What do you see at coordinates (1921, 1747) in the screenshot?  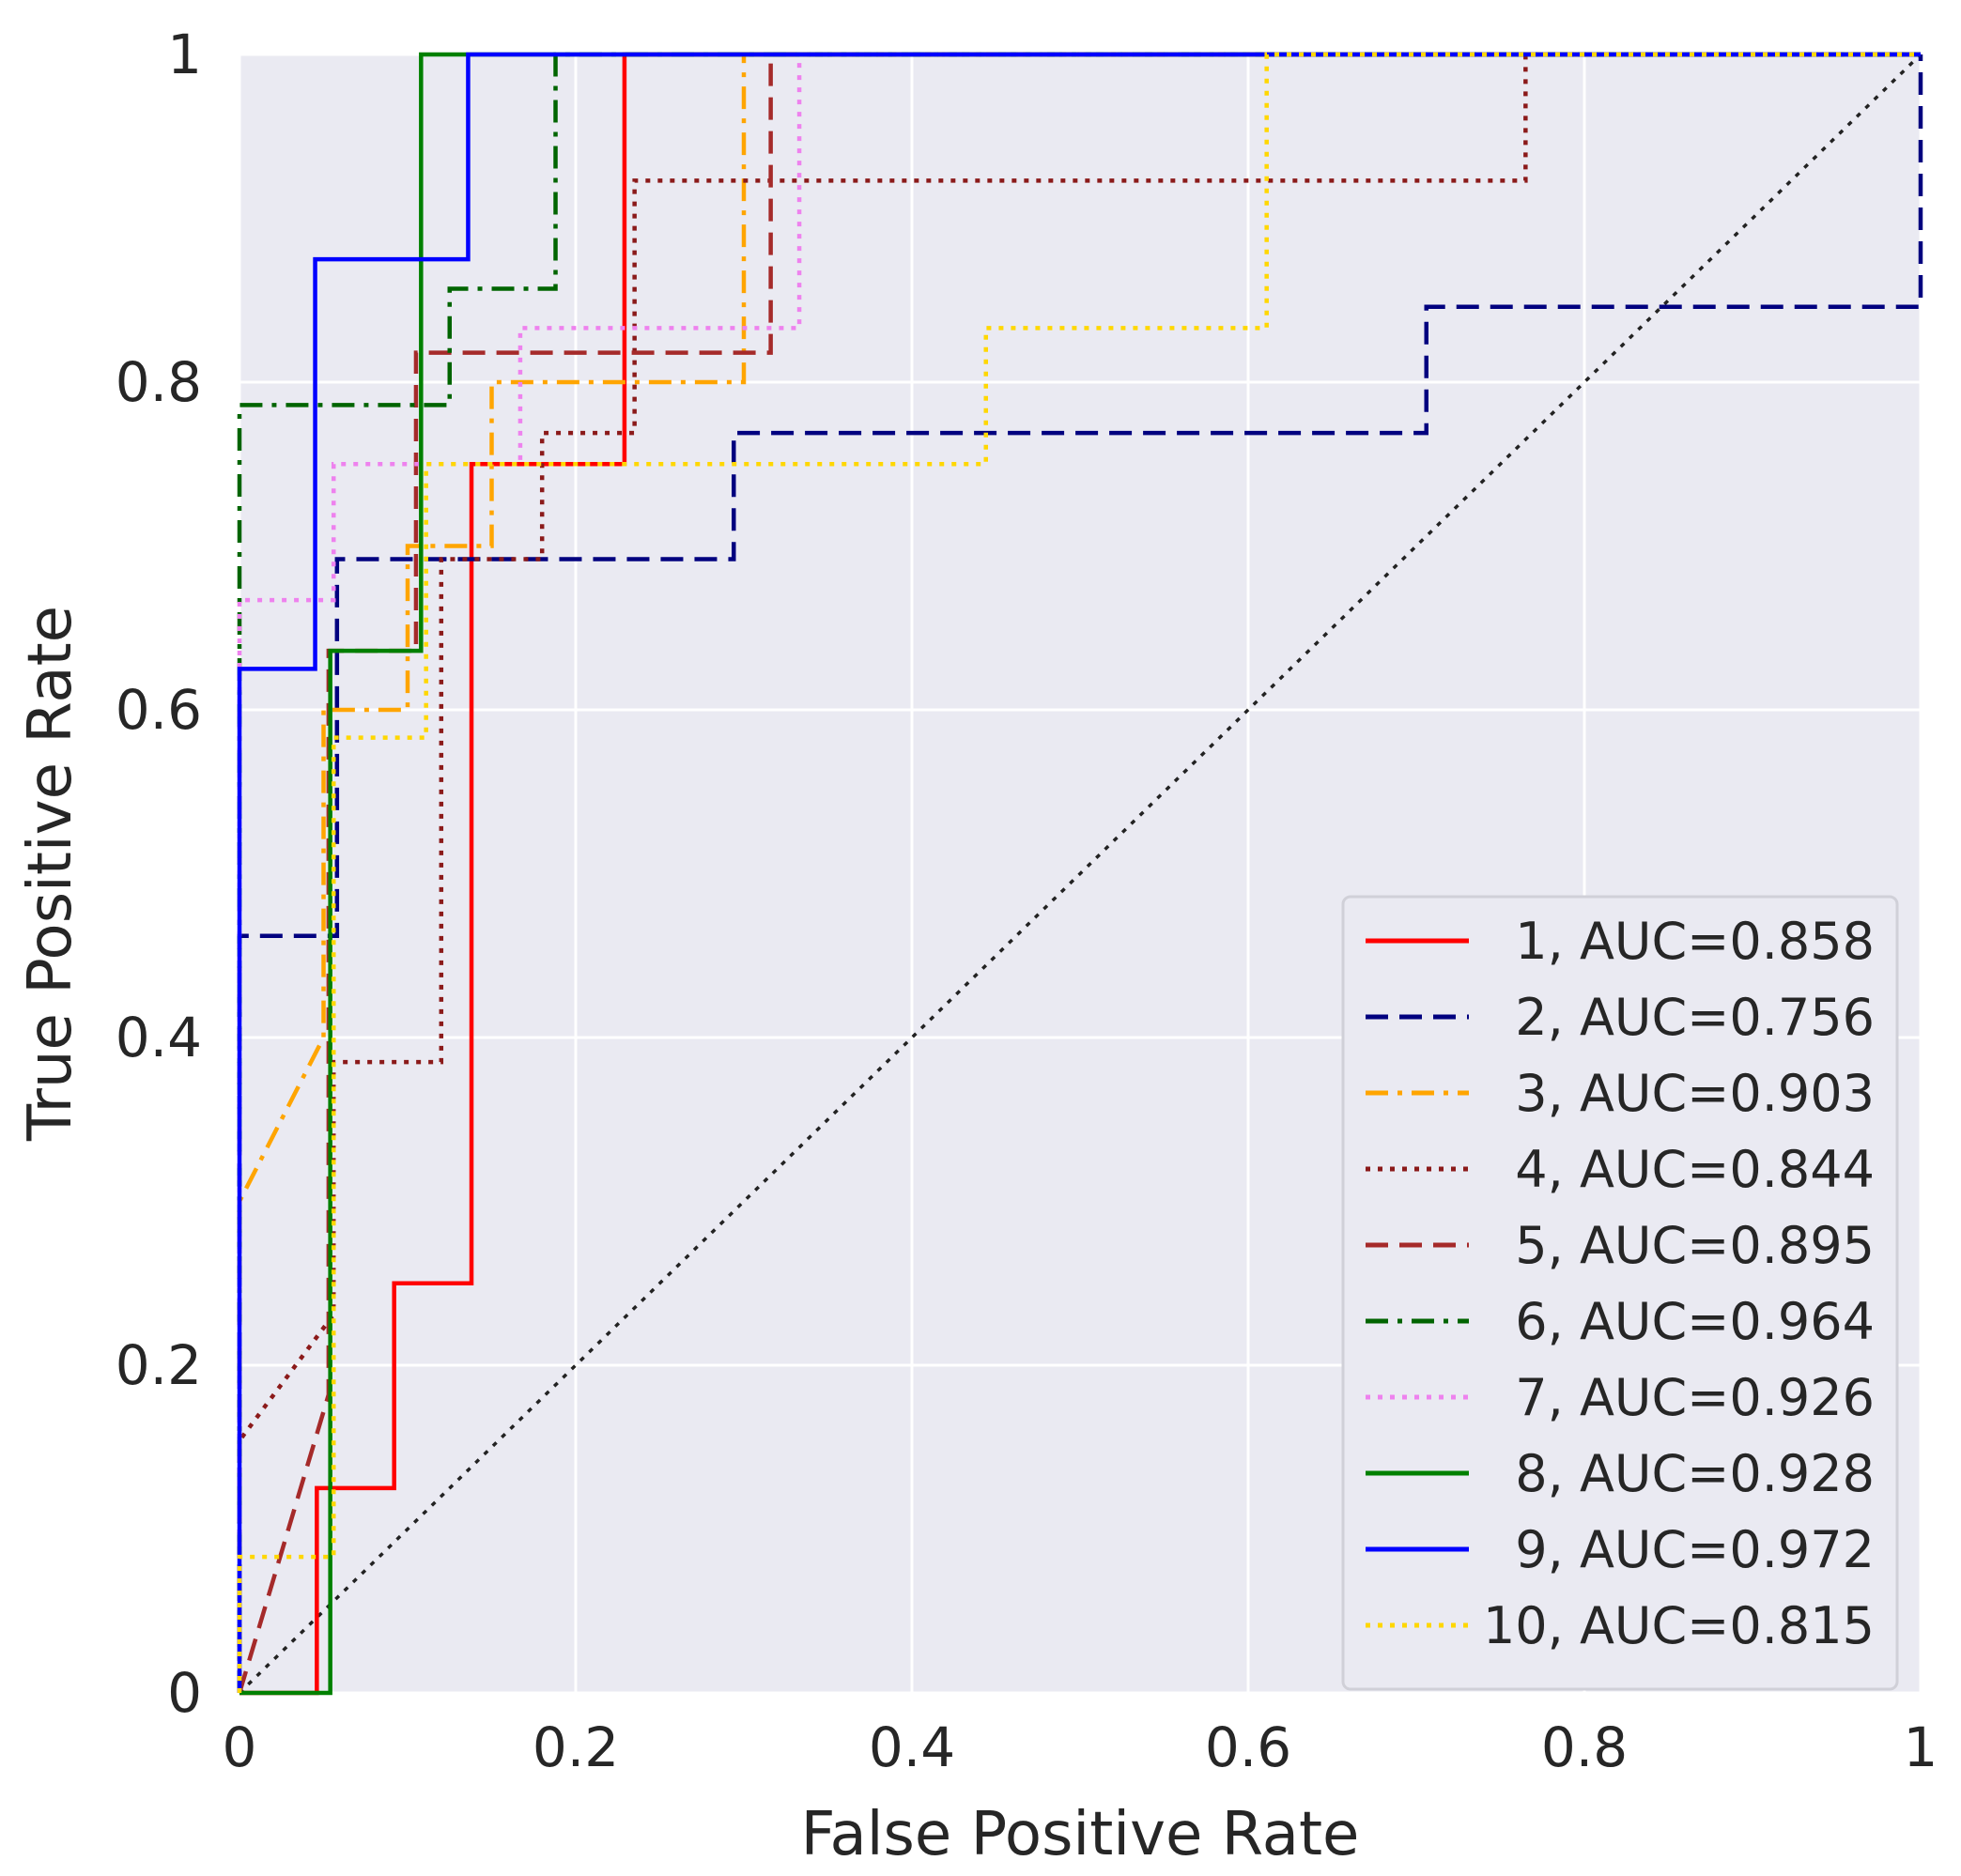 I see `x-tick-label: 1` at bounding box center [1921, 1747].